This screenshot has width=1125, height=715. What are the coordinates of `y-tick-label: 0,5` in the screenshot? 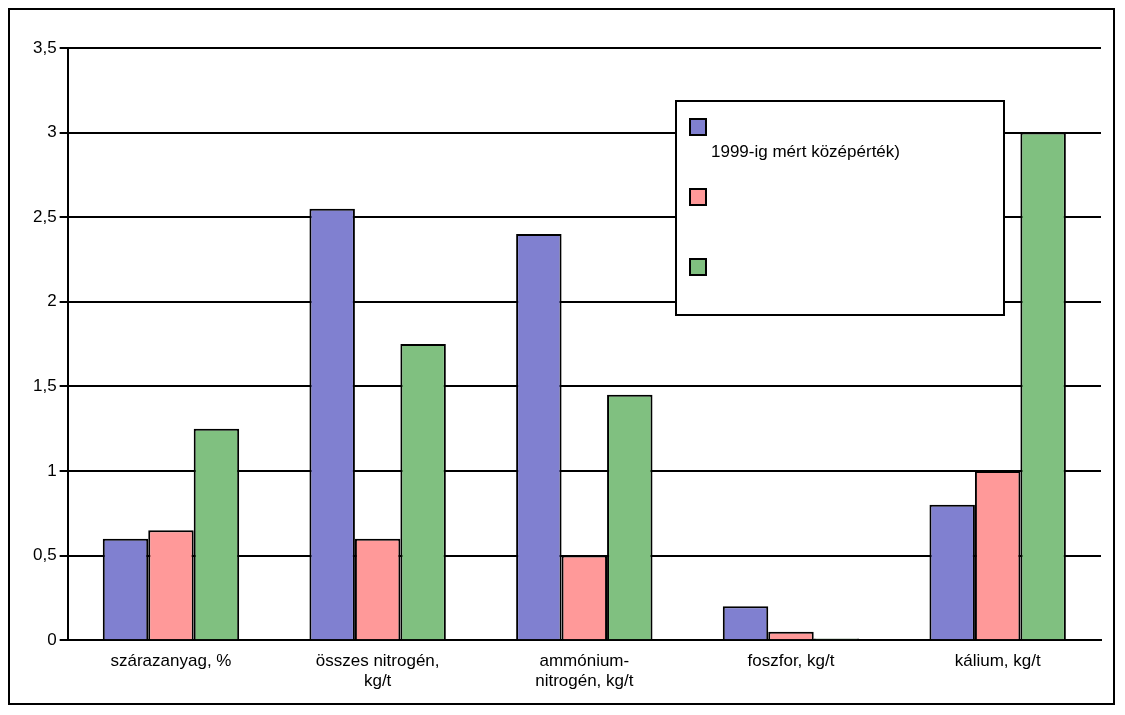 It's located at (44, 555).